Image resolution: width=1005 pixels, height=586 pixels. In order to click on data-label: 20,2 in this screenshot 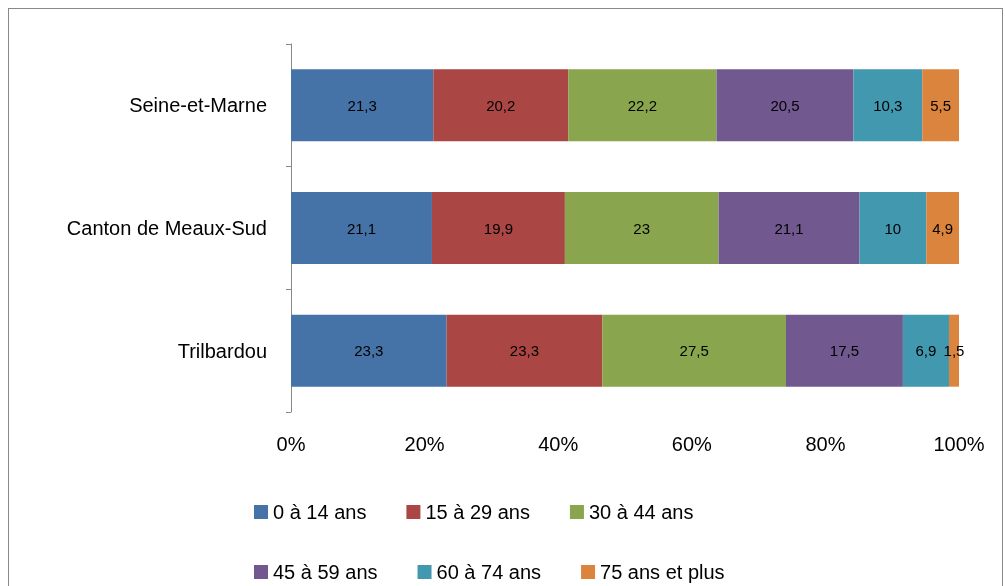, I will do `click(501, 105)`.